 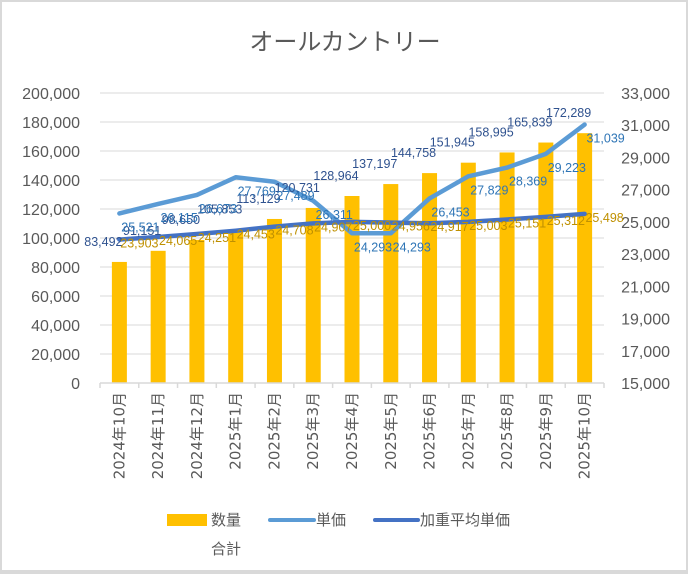 What do you see at coordinates (307, 520) in the screenshot?
I see `legend-item-unit-price: 単価` at bounding box center [307, 520].